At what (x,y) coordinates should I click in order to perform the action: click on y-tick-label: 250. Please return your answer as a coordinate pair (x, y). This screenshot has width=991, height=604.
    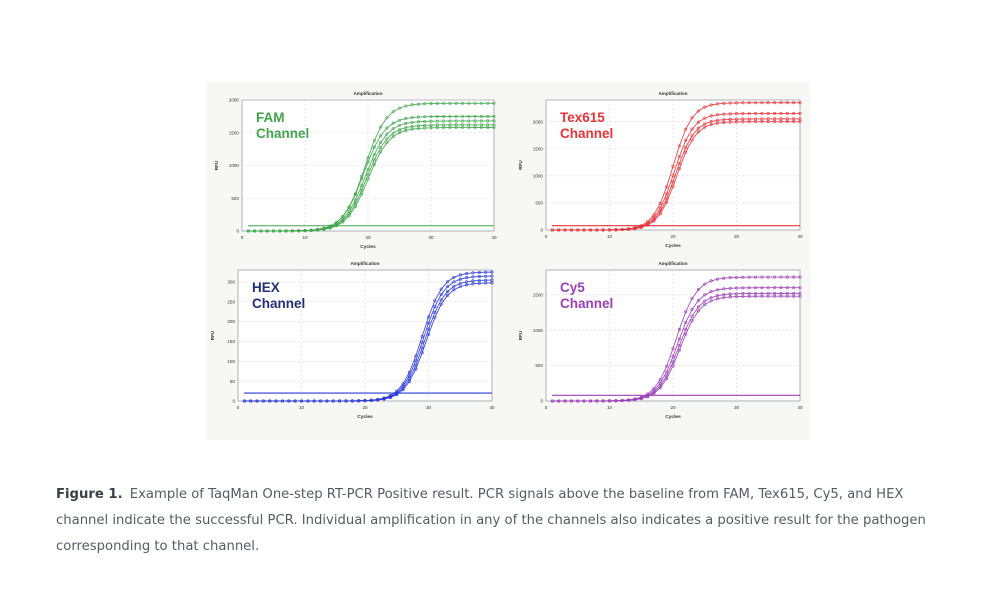
    Looking at the image, I should click on (231, 301).